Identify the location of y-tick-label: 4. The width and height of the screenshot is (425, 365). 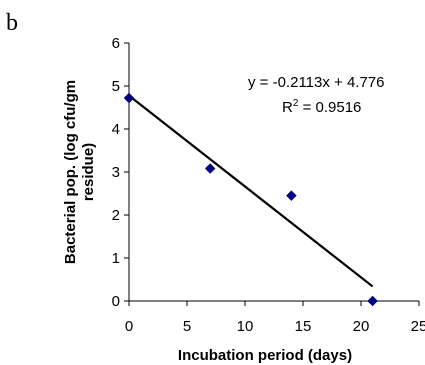
(116, 129).